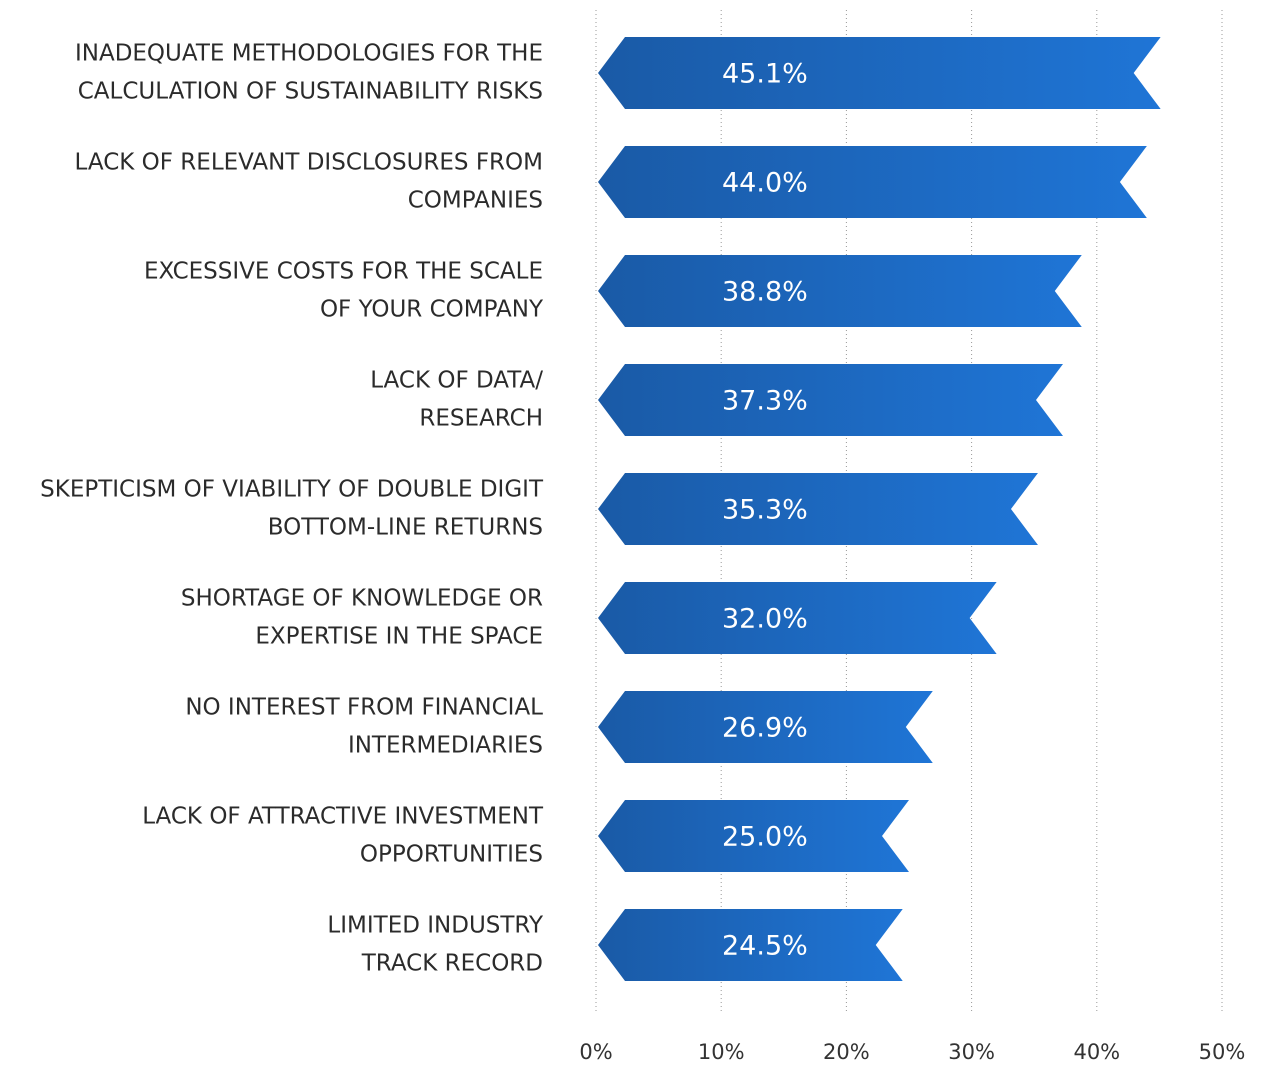 Image resolution: width=1262 pixels, height=1065 pixels. I want to click on value-label: 38.8%, so click(765, 292).